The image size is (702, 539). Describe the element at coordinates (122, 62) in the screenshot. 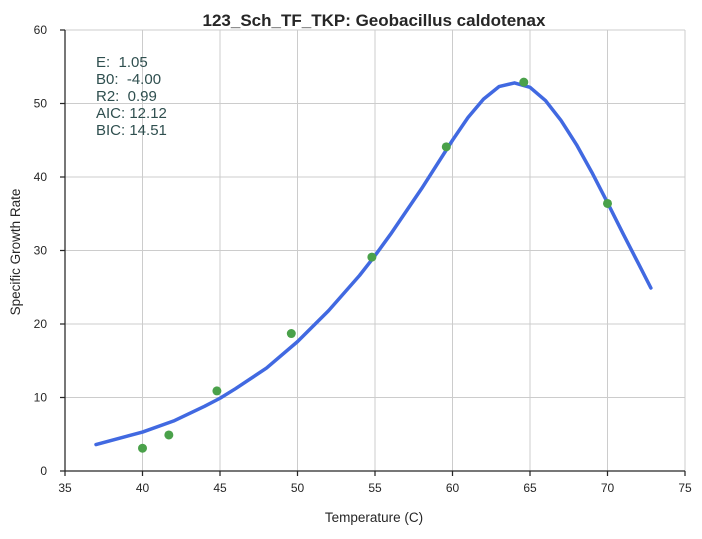

I see `stats-line: E: 1.05` at that location.